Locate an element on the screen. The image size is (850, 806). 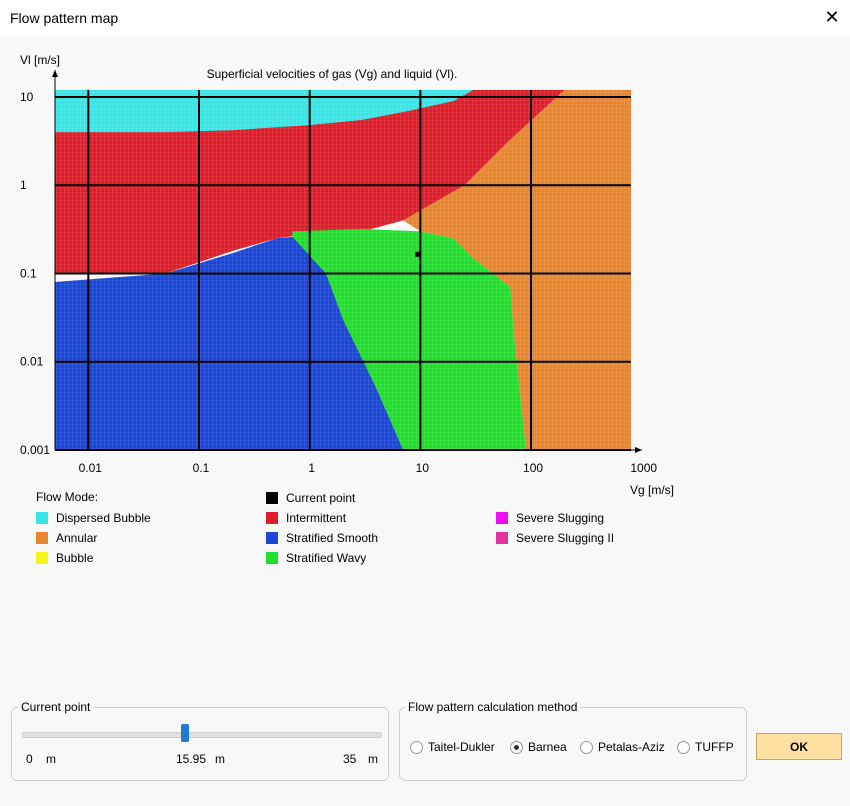
legend-item-dispersed-bubble: Dispersed Bubble is located at coordinates (93, 518).